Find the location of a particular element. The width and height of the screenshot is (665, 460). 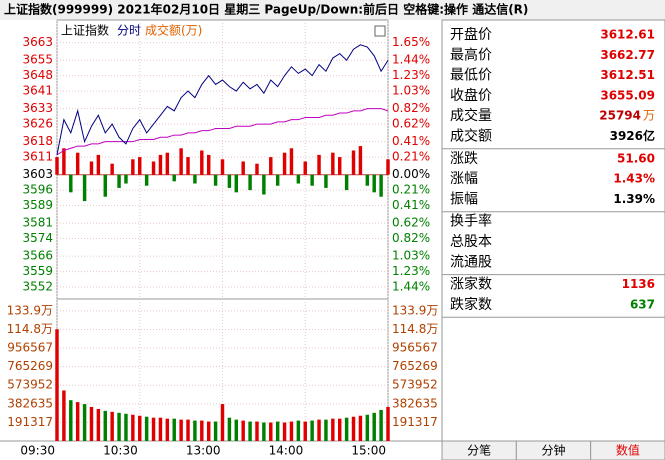

y2-tick-label: 1.65% is located at coordinates (411, 42).